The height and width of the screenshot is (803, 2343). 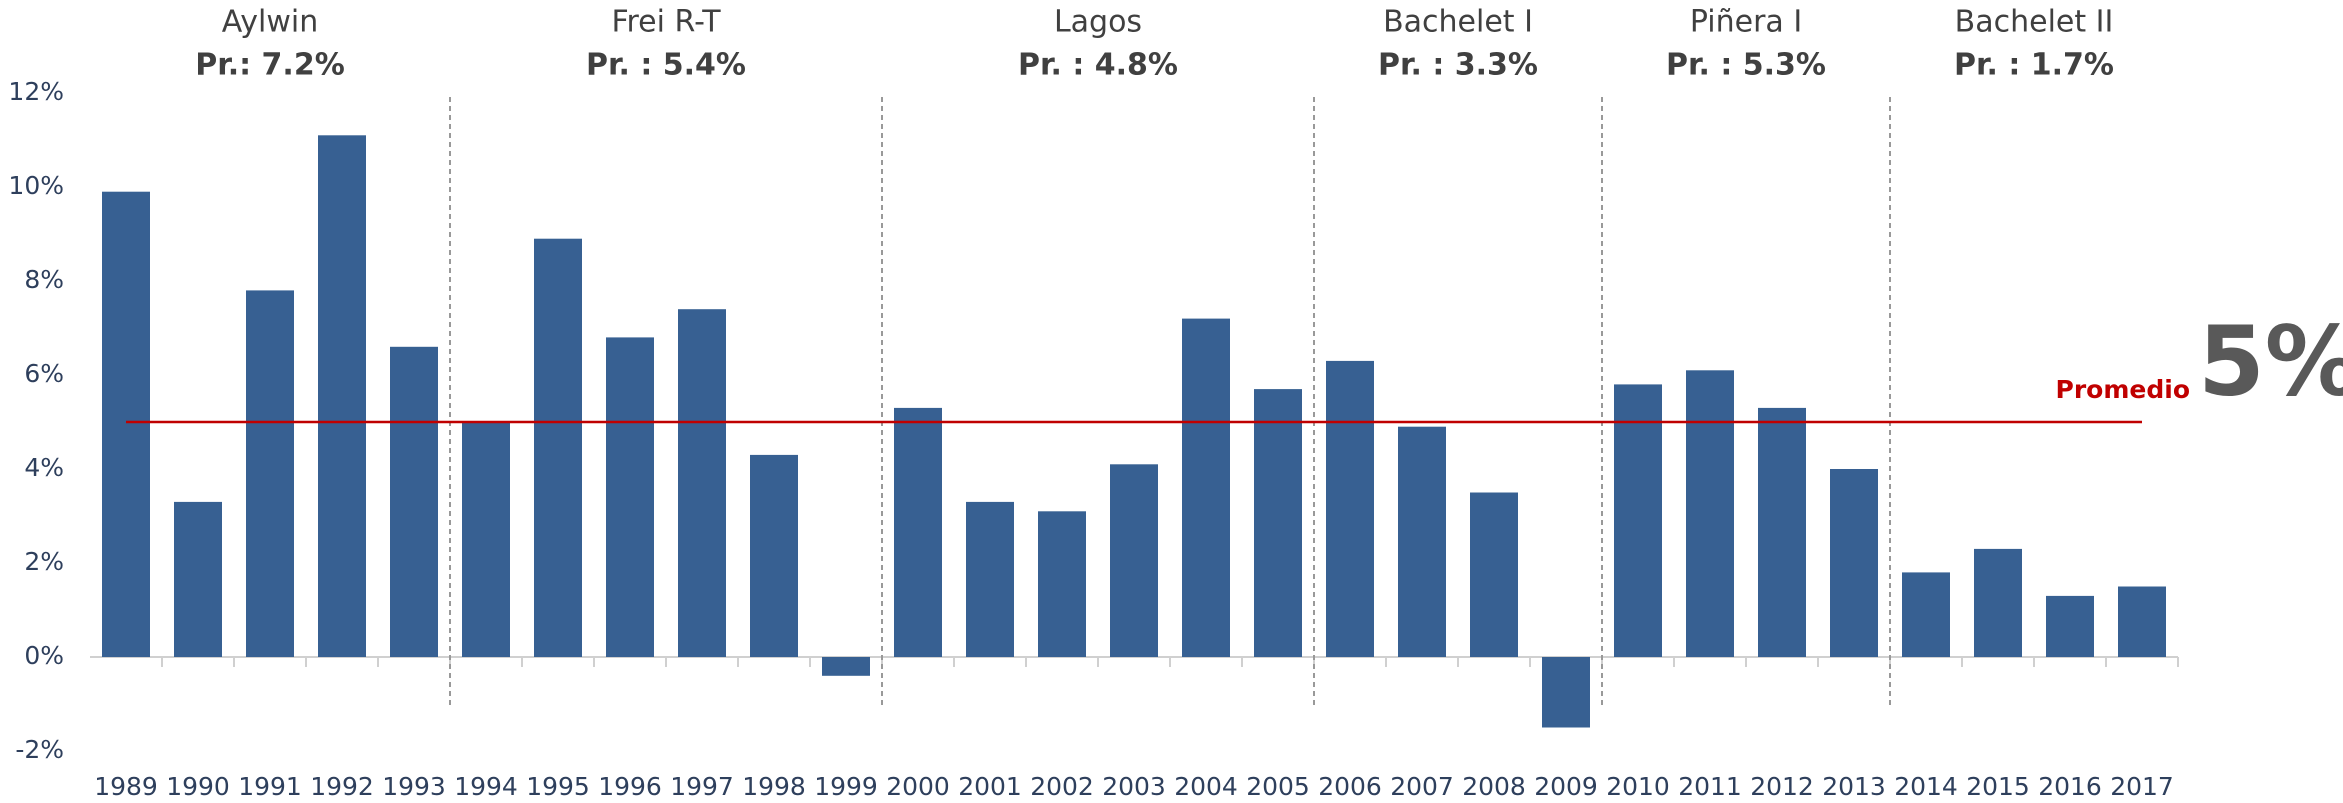 I want to click on x-tick-label: 2014, so click(x=1926, y=786).